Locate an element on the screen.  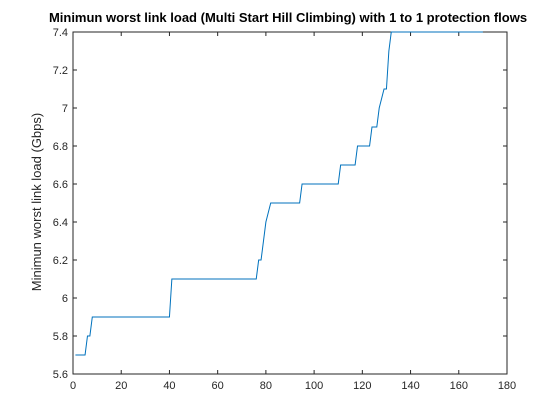
x-tick-label: 120 is located at coordinates (362, 386).